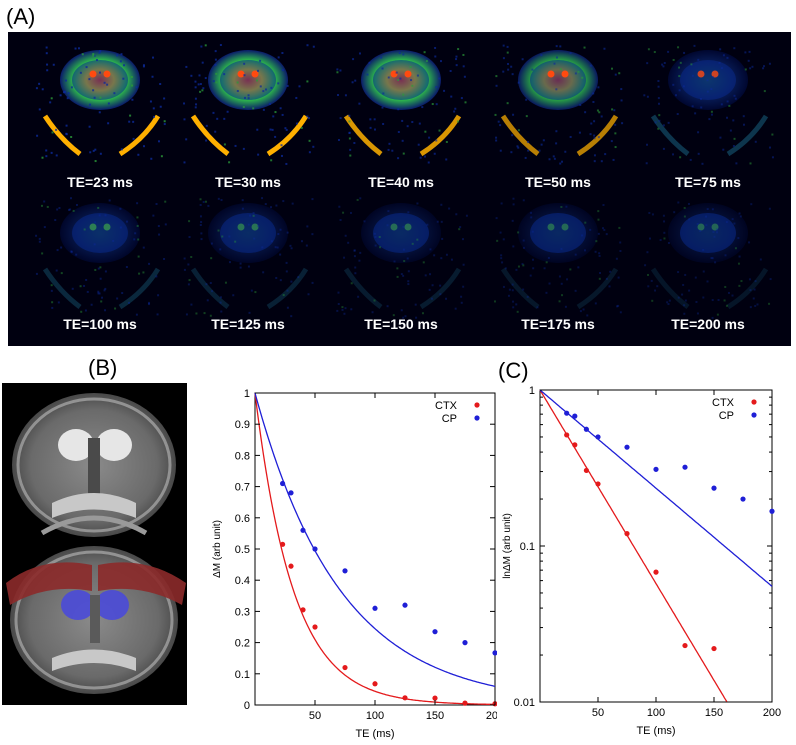 Image resolution: width=796 pixels, height=745 pixels. What do you see at coordinates (242, 550) in the screenshot?
I see `y-tick-label: 0.5` at bounding box center [242, 550].